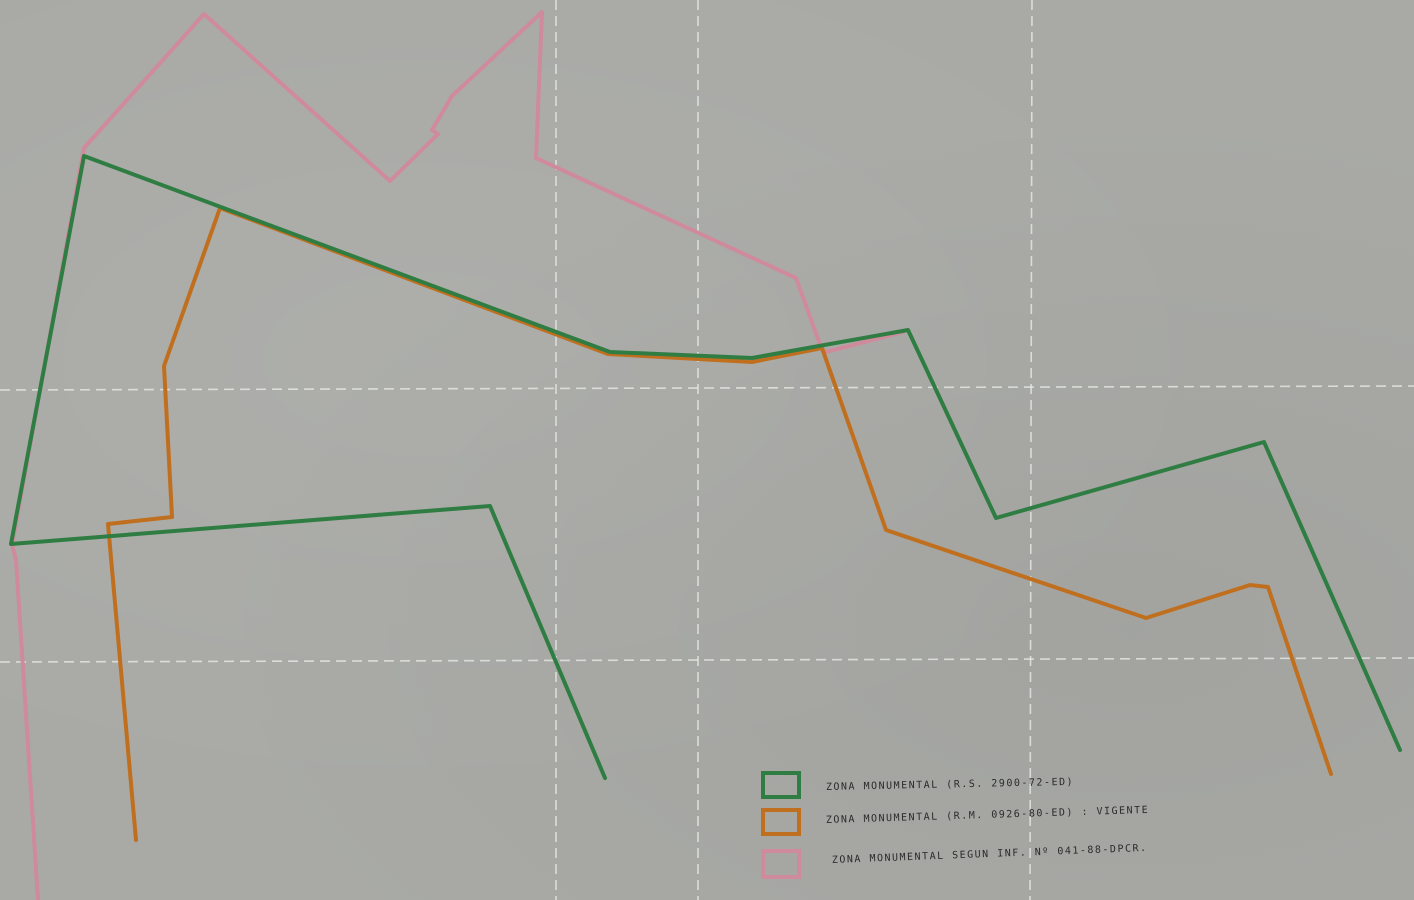 This screenshot has width=1414, height=900. I want to click on fold-line-vertical-right, so click(1031, 450).